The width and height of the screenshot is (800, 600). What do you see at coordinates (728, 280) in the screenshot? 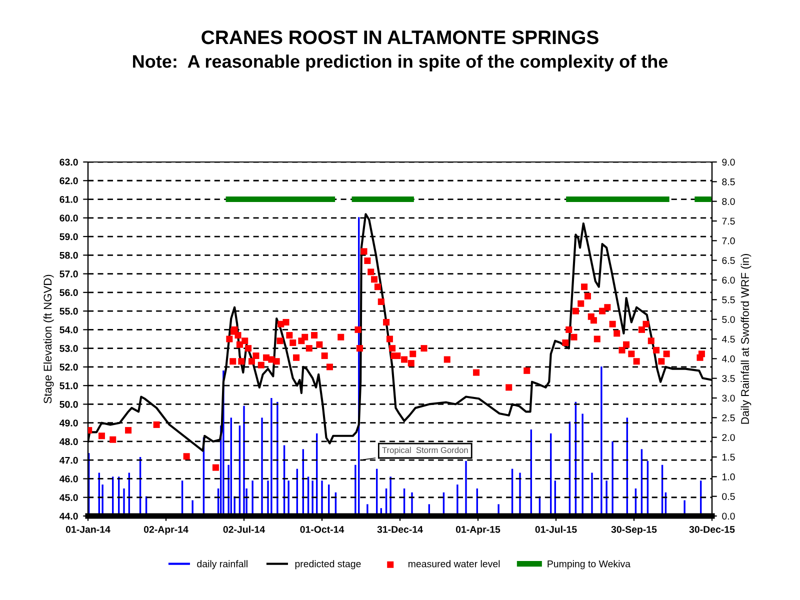
I see `y2-tick-label: 6.0` at bounding box center [728, 280].